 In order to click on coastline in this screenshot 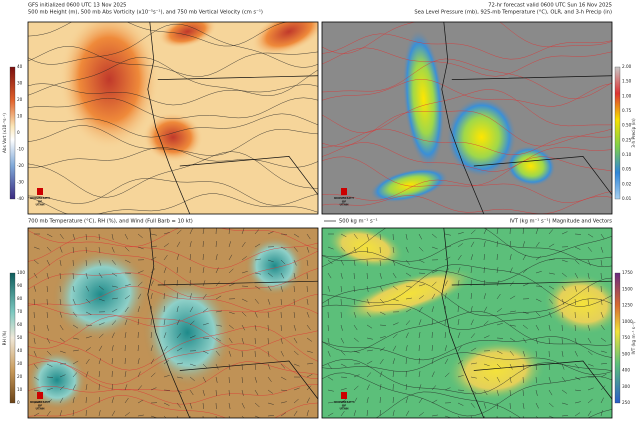, I will do `click(232, 118)`.